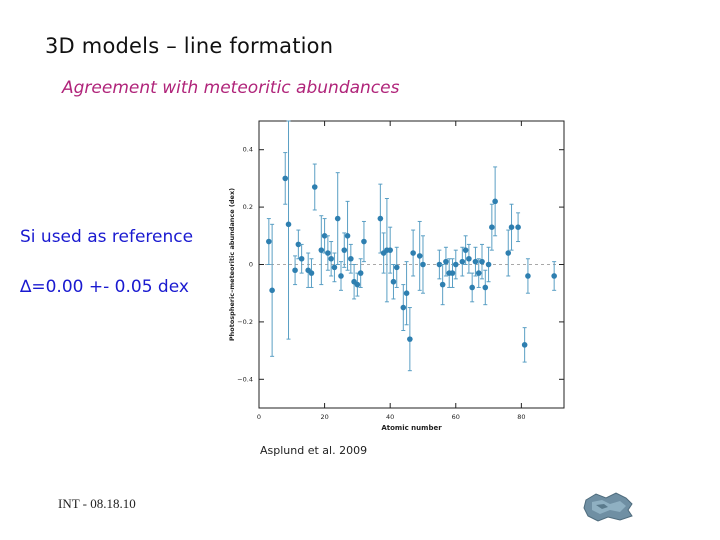  What do you see at coordinates (189, 46) in the screenshot?
I see `slide-title: 3D models – line formation` at bounding box center [189, 46].